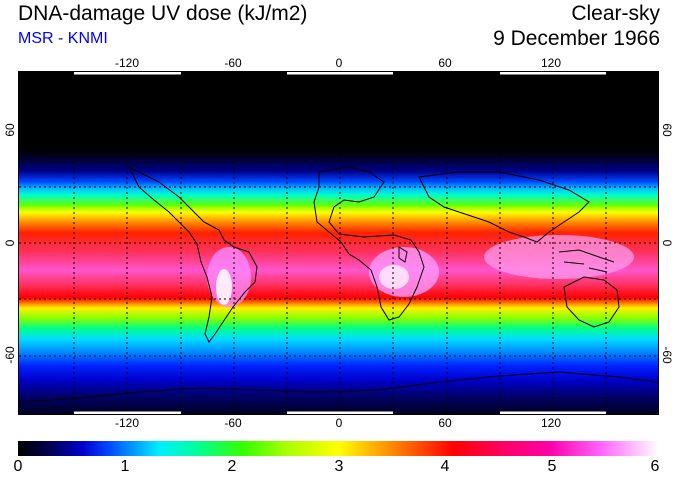 This screenshot has width=678, height=480. Describe the element at coordinates (339, 63) in the screenshot. I see `top-lon-tick: 0` at that location.